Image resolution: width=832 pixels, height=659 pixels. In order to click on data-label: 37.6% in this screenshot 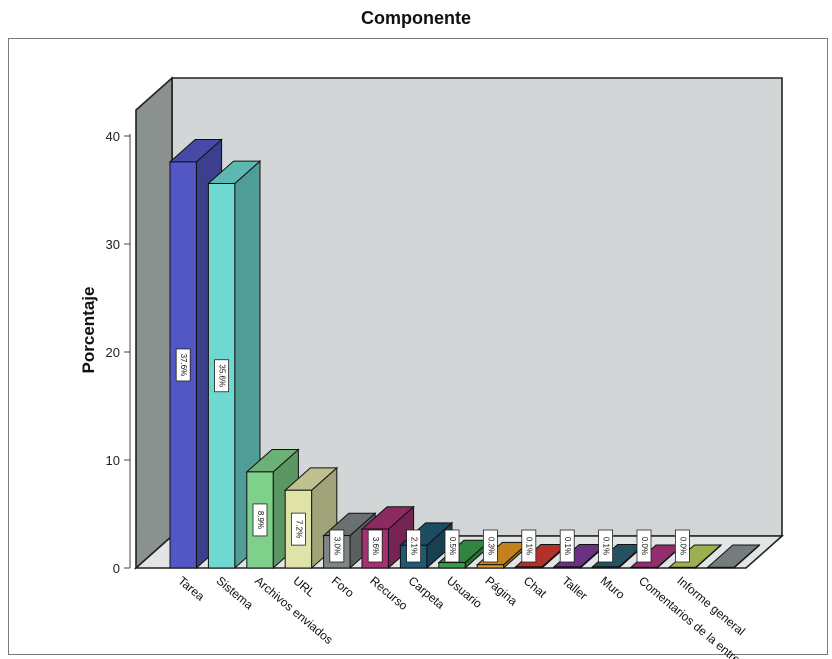, I will do `click(183, 365)`.